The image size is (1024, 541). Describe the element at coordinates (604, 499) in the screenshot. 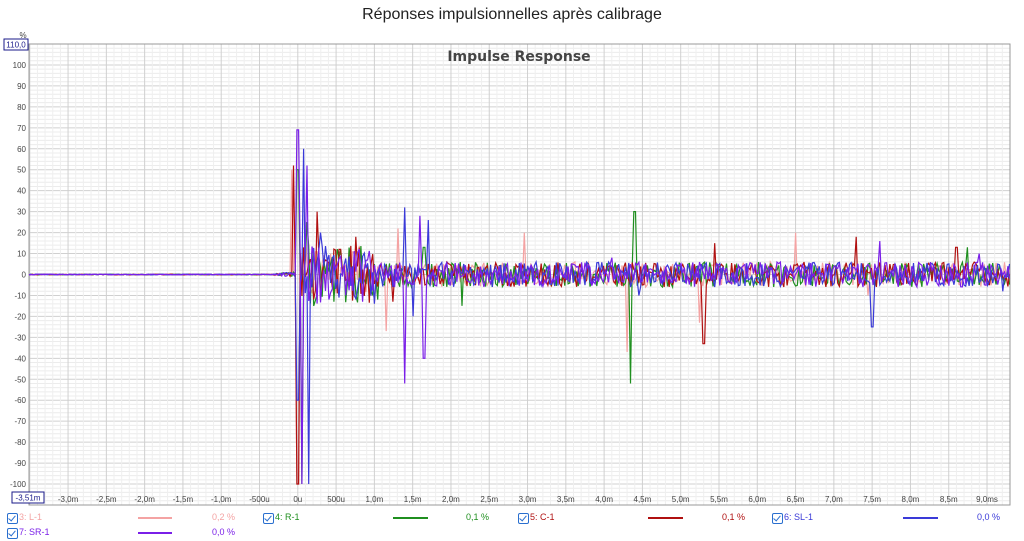

I see `x-tick-label: 4,0m` at that location.